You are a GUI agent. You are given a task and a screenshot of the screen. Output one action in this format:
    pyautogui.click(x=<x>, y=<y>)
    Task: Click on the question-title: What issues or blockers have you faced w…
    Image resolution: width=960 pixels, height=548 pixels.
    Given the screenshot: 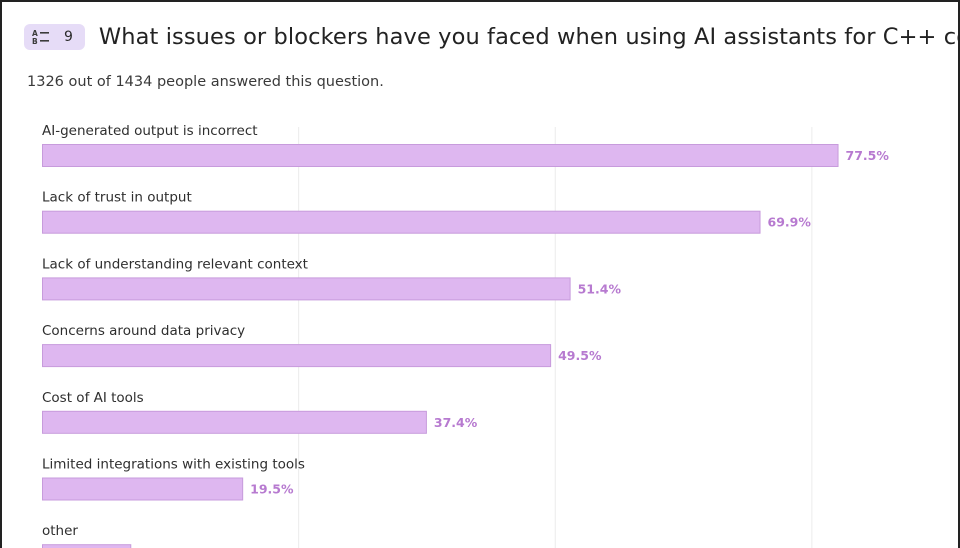 What is the action you would take?
    pyautogui.click(x=529, y=37)
    